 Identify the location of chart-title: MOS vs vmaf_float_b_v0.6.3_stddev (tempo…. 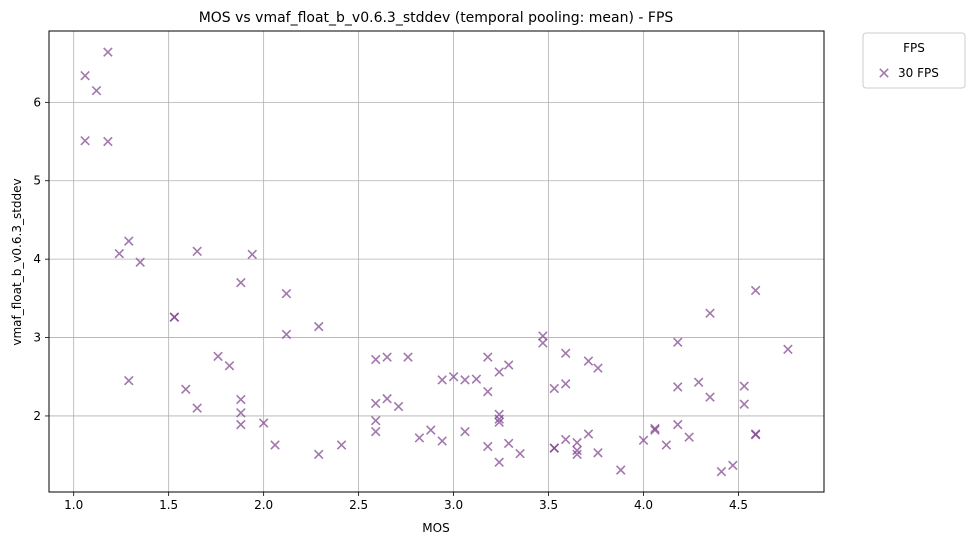
(436, 18).